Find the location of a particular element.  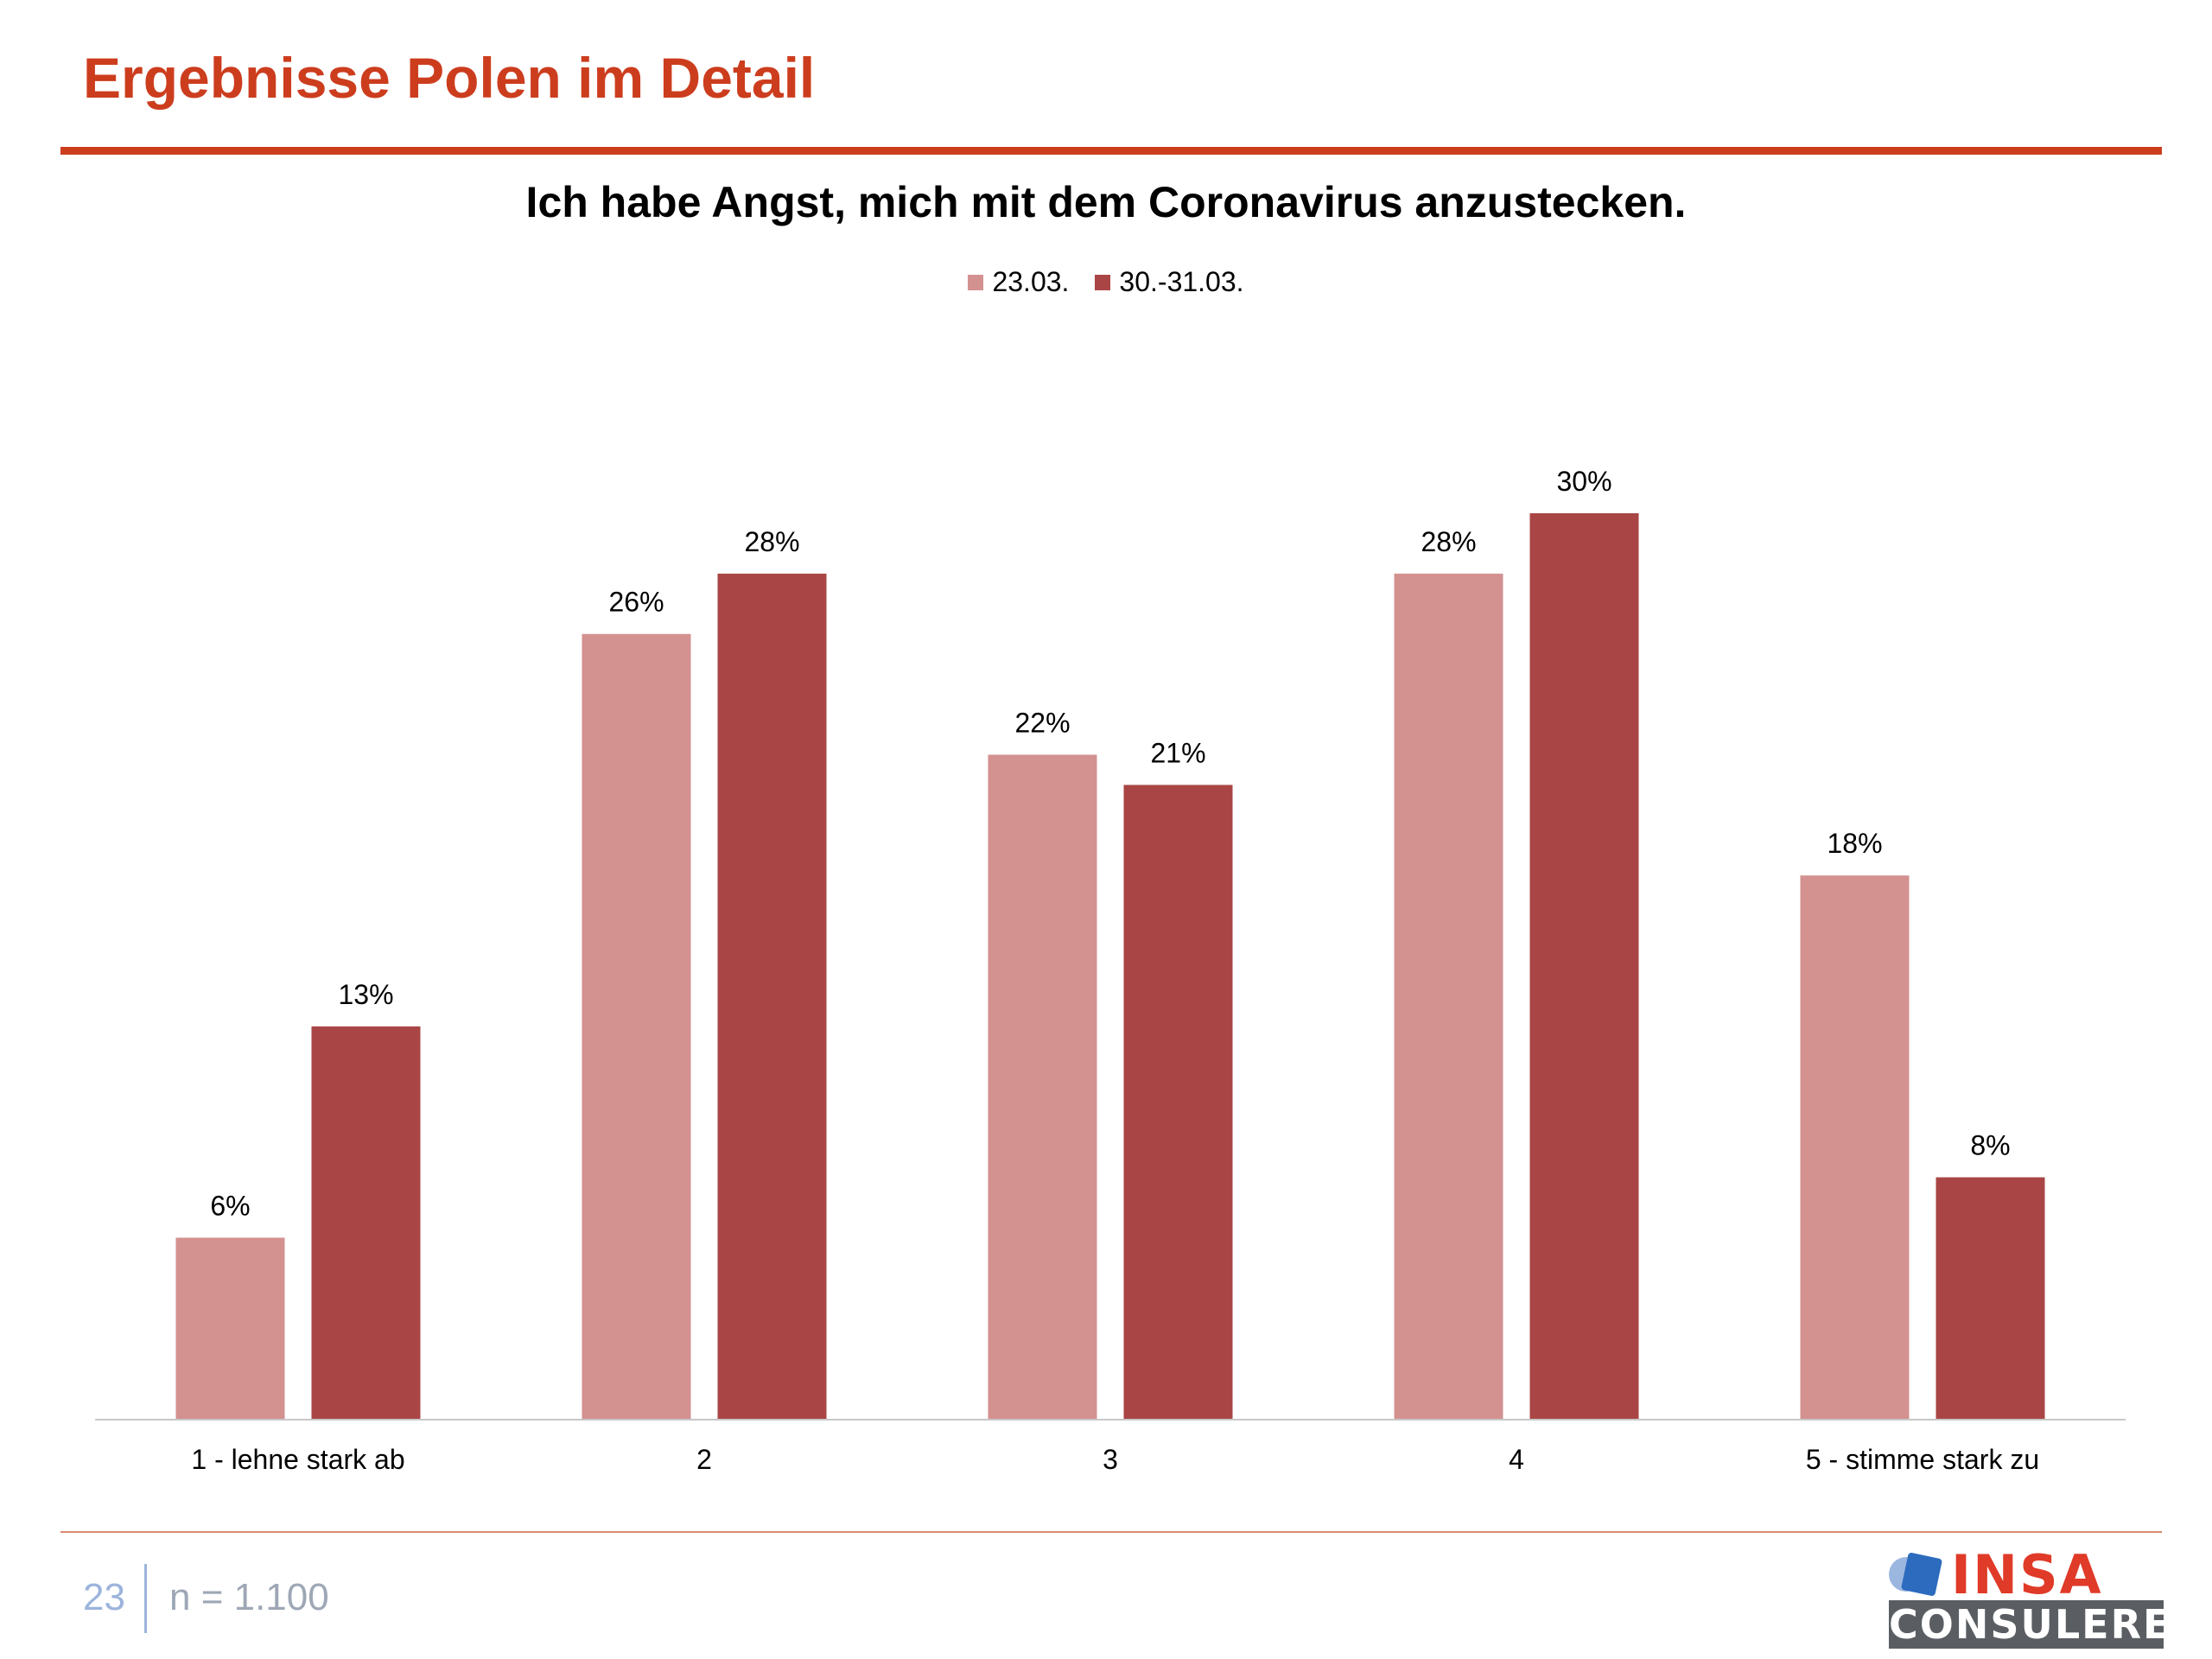

x-tick-label-5: 5 - stimme stark zu is located at coordinates (1922, 1459).